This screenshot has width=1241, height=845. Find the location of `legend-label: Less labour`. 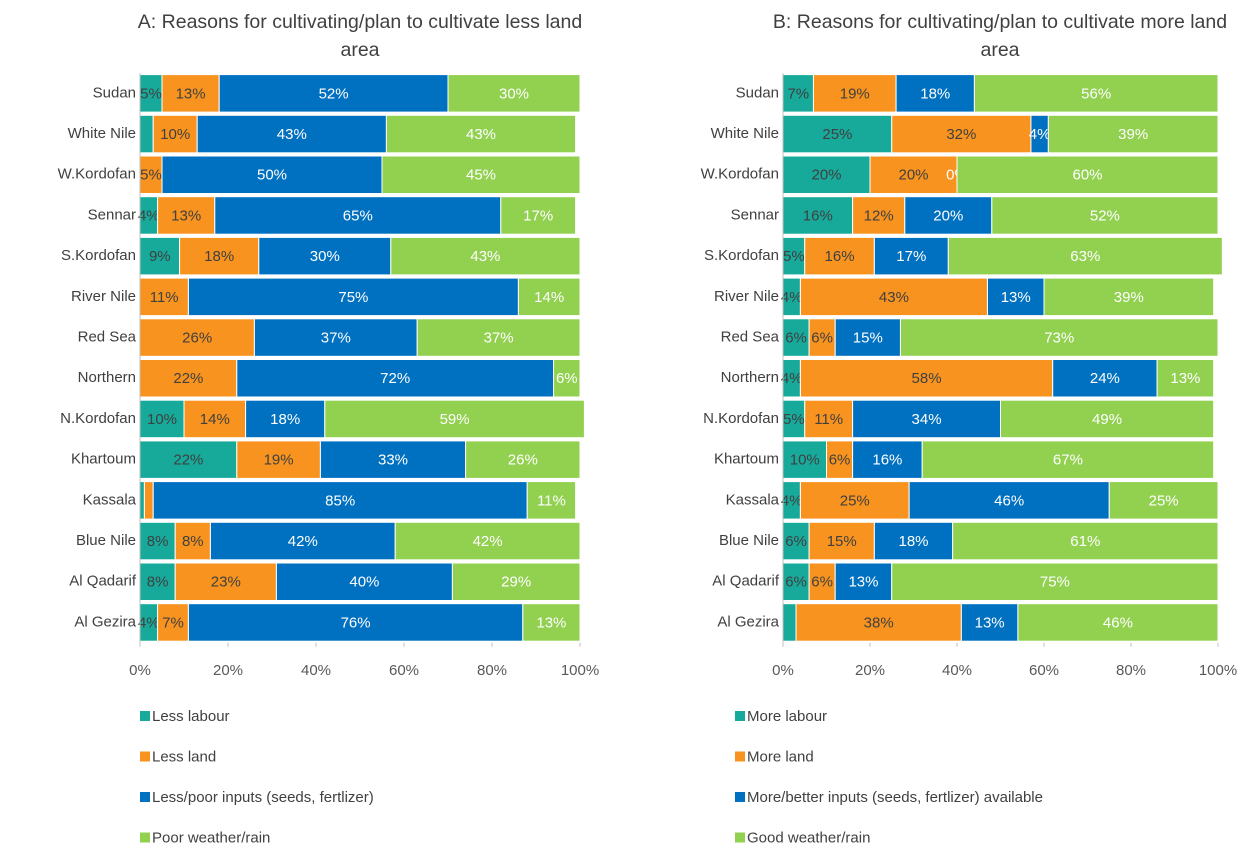

legend-label: Less labour is located at coordinates (191, 716).